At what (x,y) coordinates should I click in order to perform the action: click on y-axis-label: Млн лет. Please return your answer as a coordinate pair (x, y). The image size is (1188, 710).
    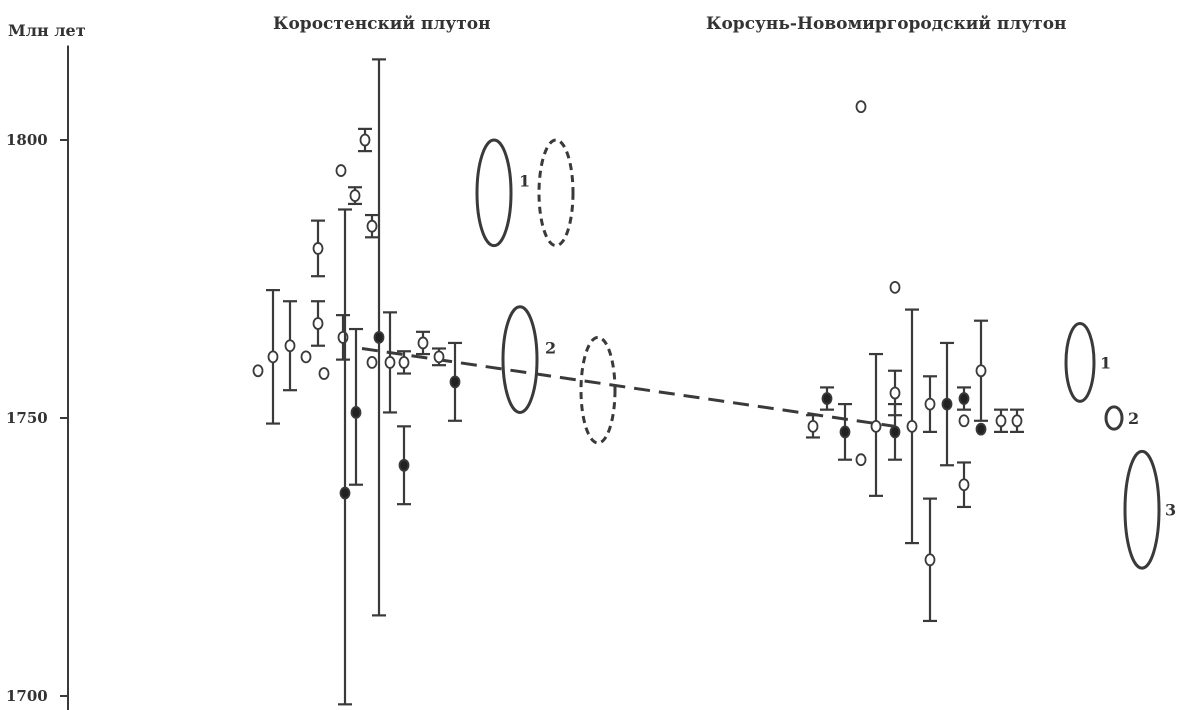
    Looking at the image, I should click on (47, 30).